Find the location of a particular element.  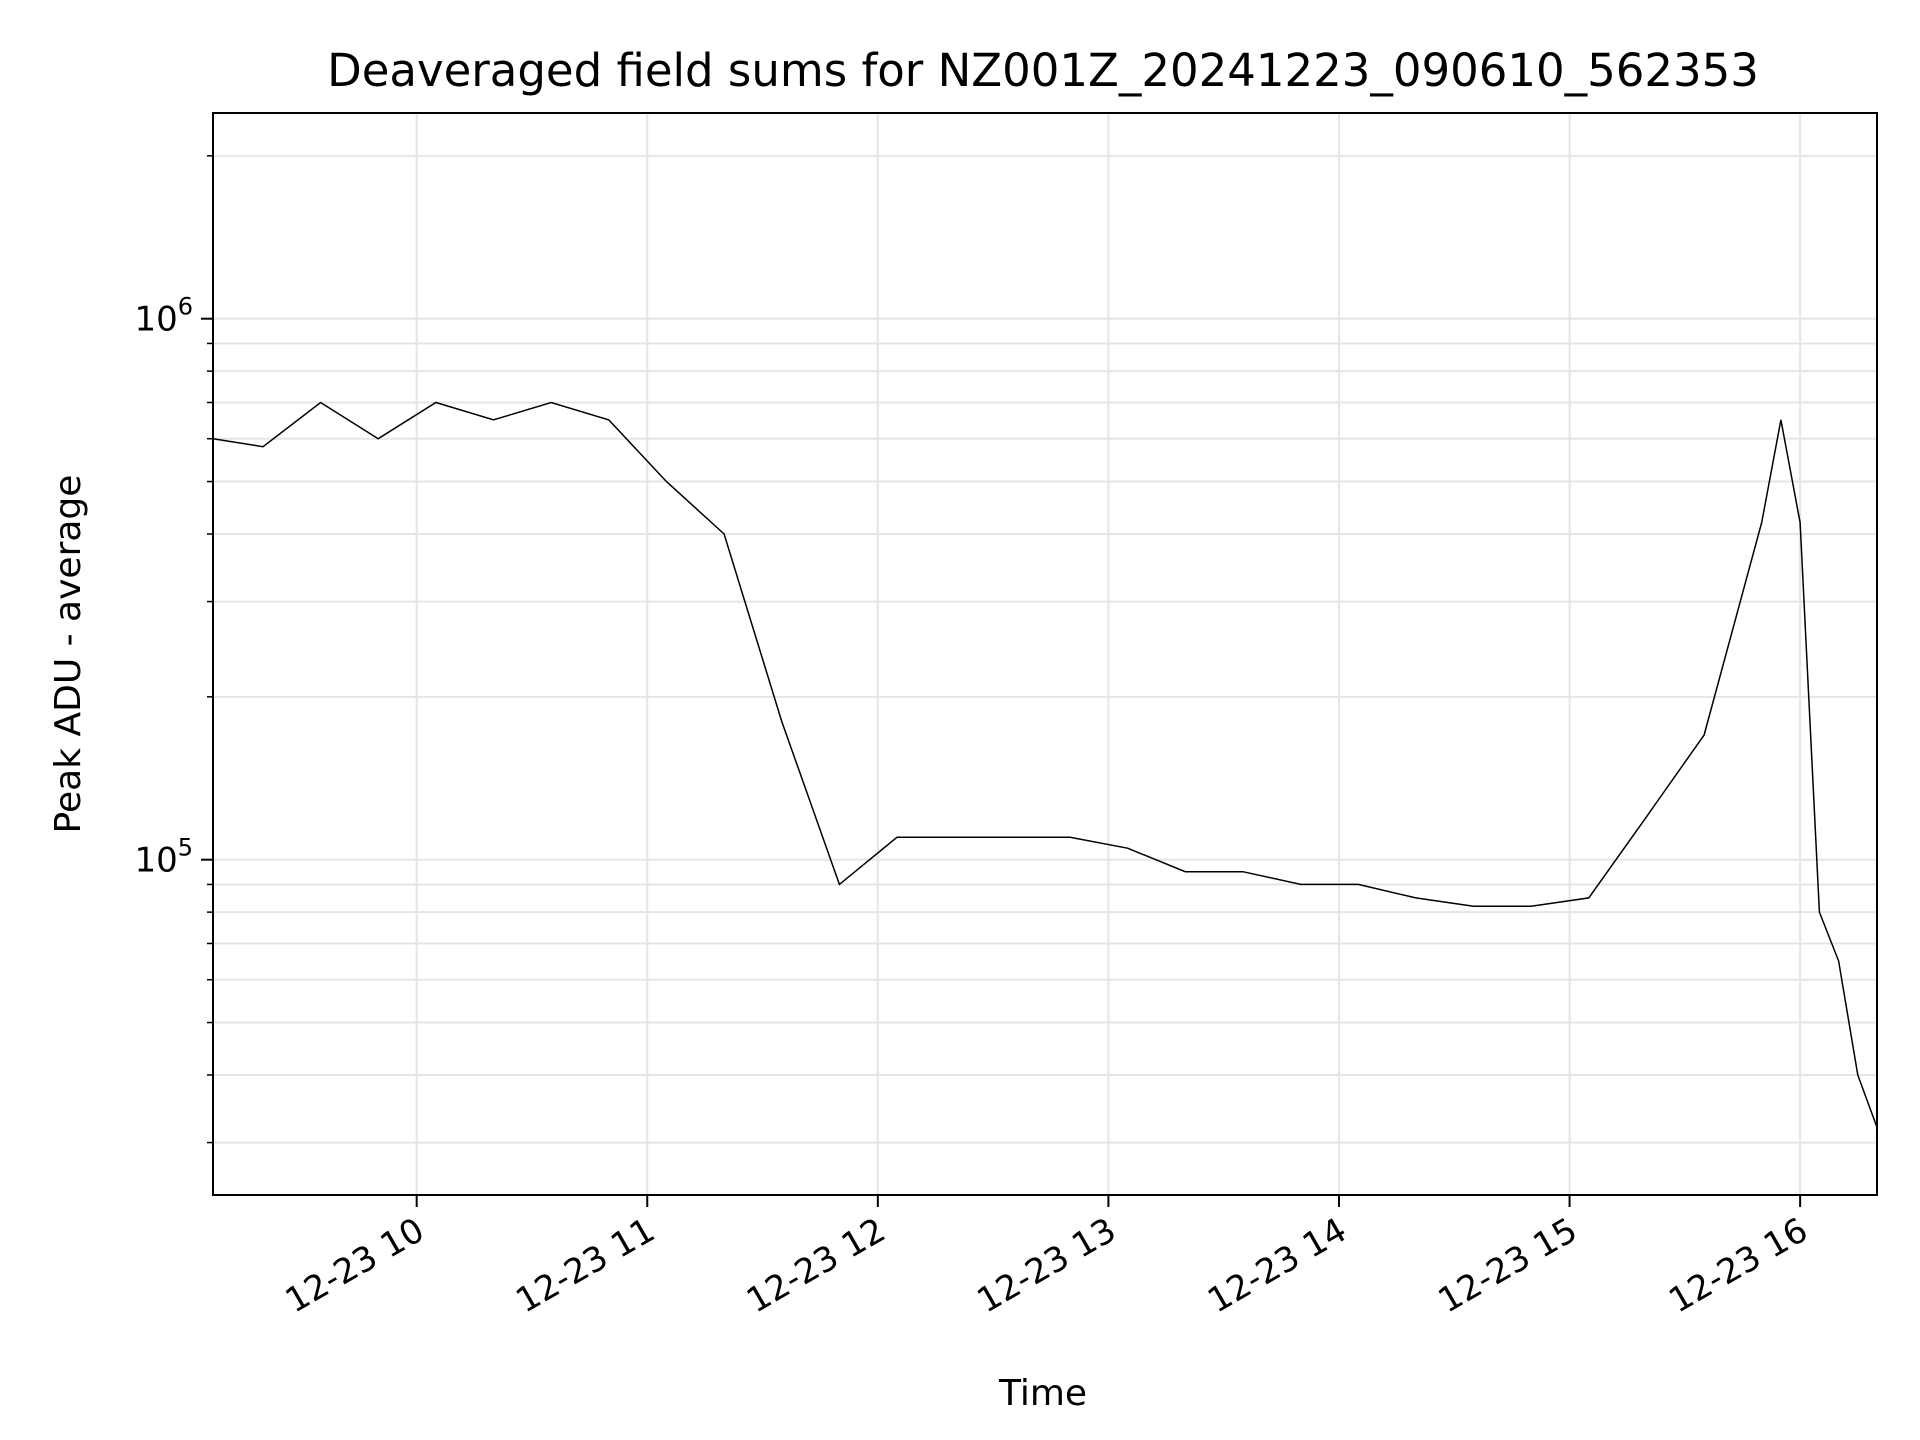

y-tick-label: 10⁵ is located at coordinates (163, 857).